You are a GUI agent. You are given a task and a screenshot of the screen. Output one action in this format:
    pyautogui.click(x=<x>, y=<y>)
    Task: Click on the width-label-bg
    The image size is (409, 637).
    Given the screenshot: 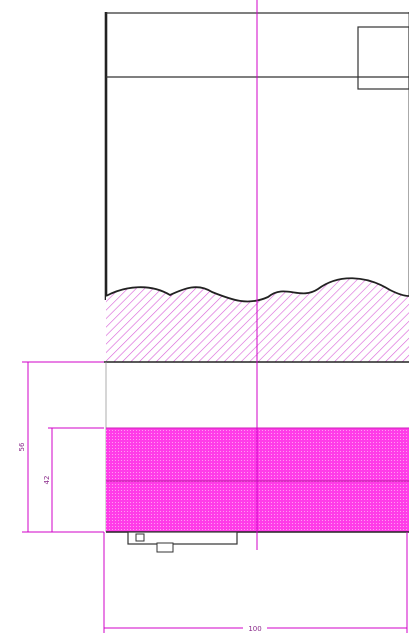 What is the action you would take?
    pyautogui.click(x=255, y=627)
    